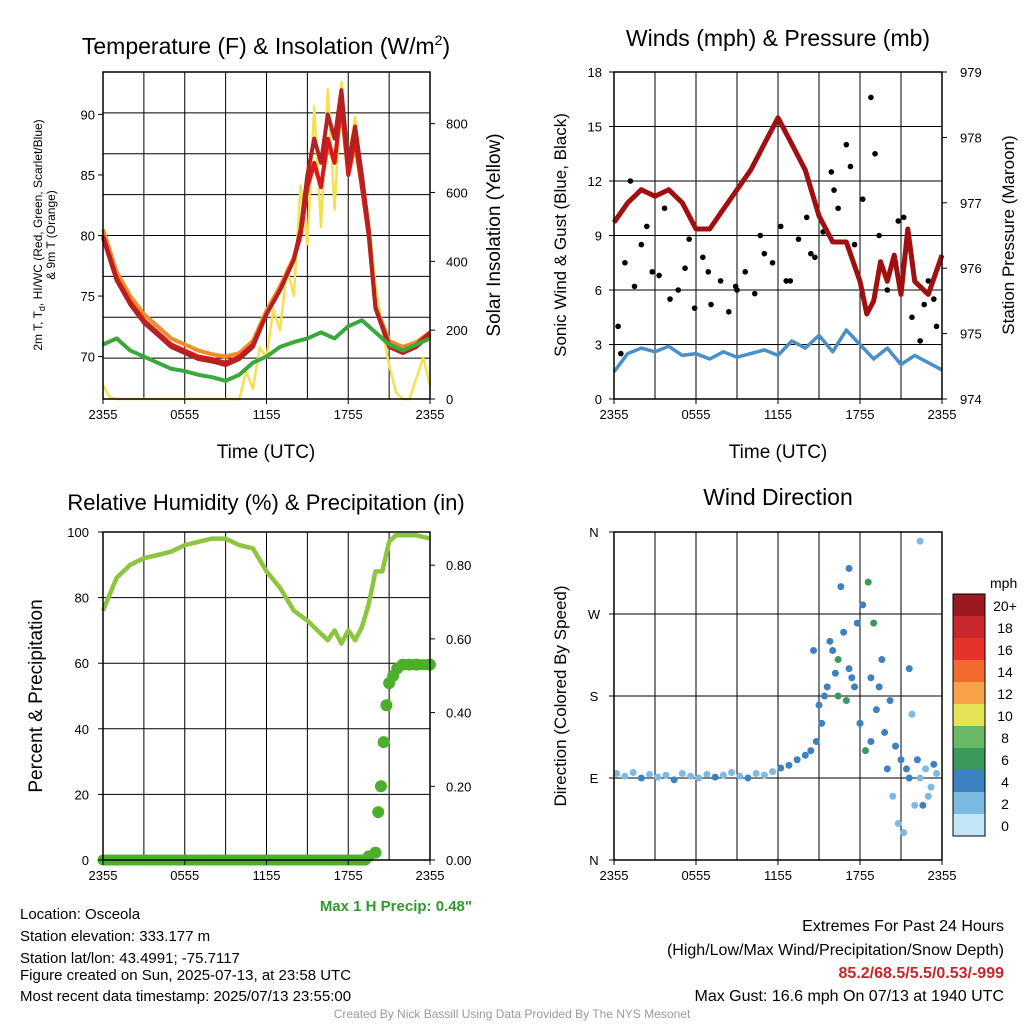 This screenshot has height=1024, width=1024. I want to click on temp-xtick-label: 1155, so click(267, 414).